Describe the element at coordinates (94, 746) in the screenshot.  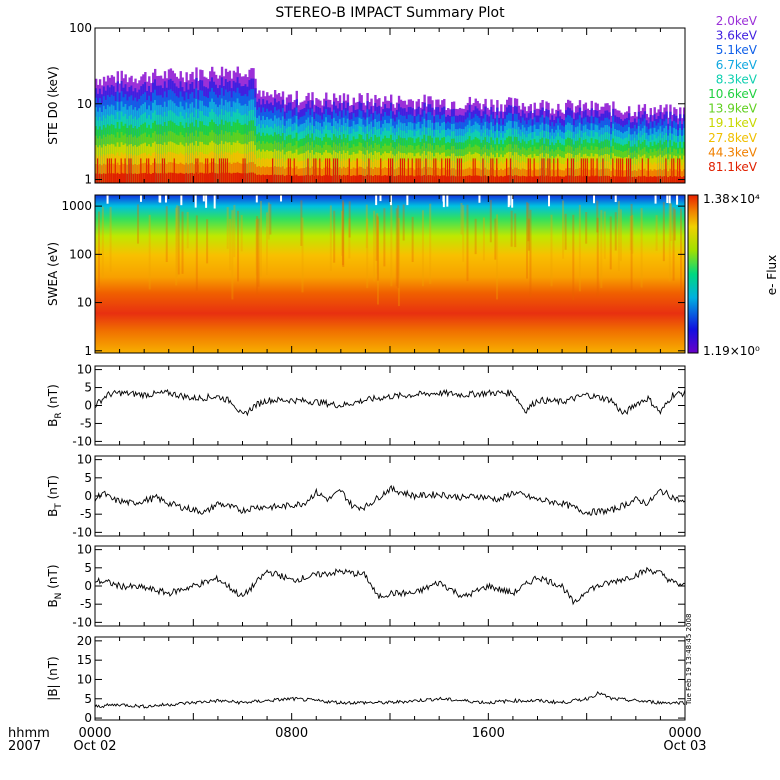
I see `time-tick-date: Oct 02` at that location.